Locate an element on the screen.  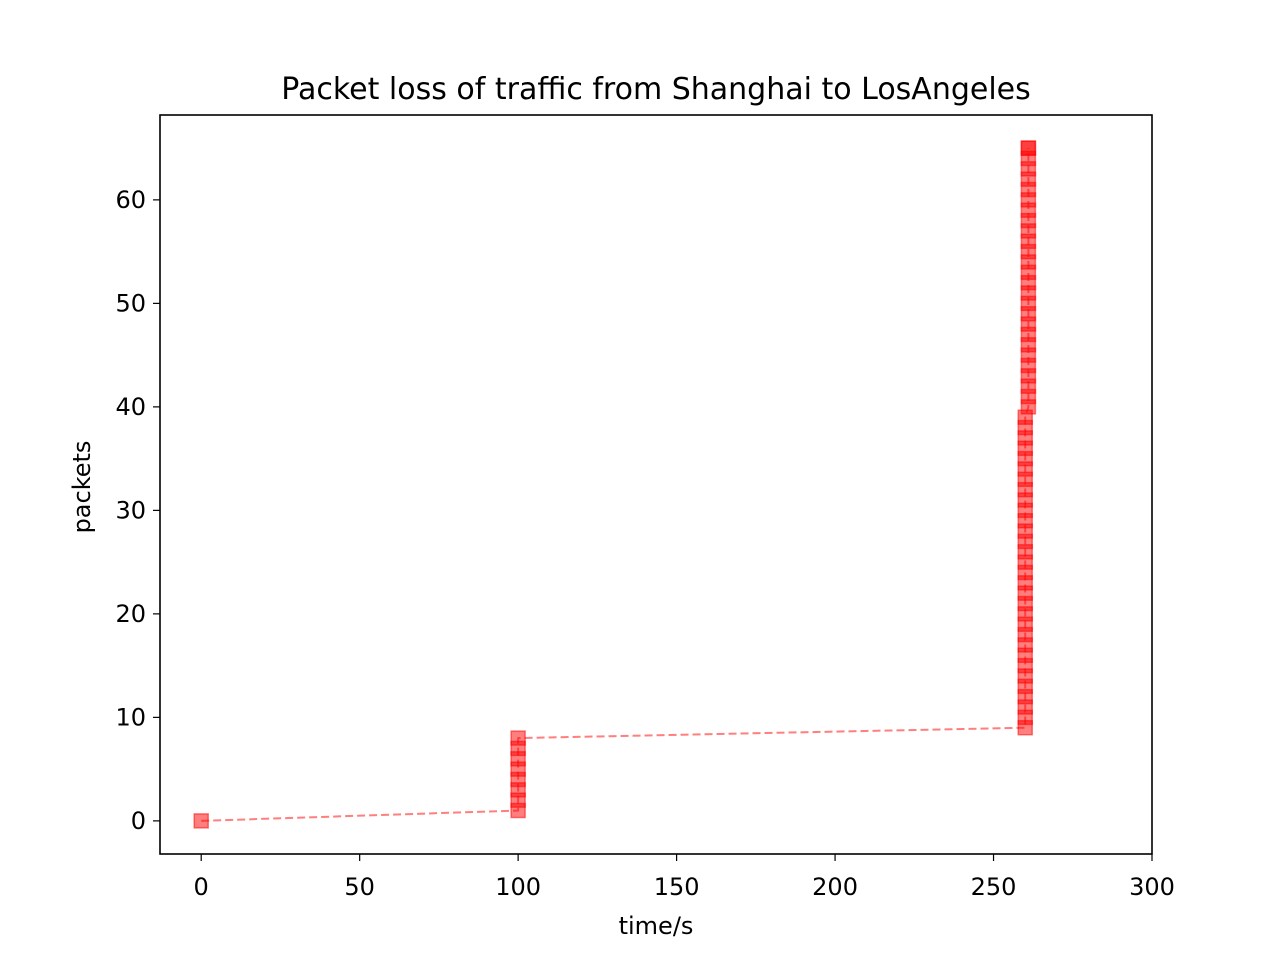
x-tick-label: 100 is located at coordinates (518, 887).